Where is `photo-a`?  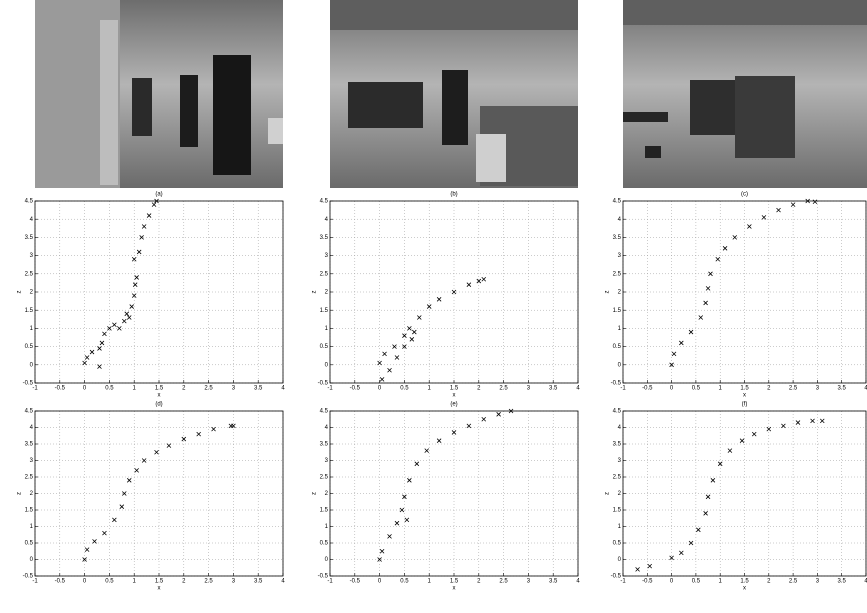 photo-a is located at coordinates (159, 94).